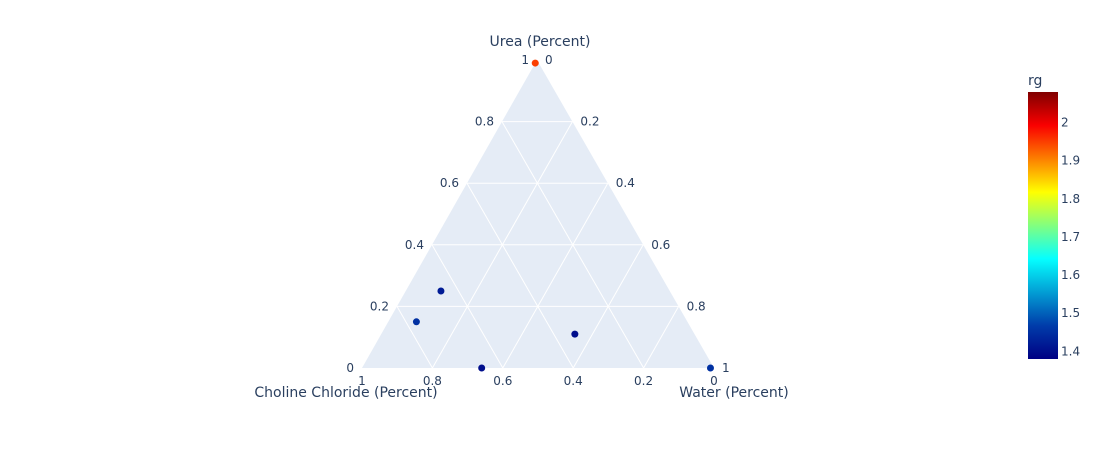 This screenshot has width=1100, height=450. What do you see at coordinates (1070, 351) in the screenshot?
I see `colorbar-tick-label: 1.4` at bounding box center [1070, 351].